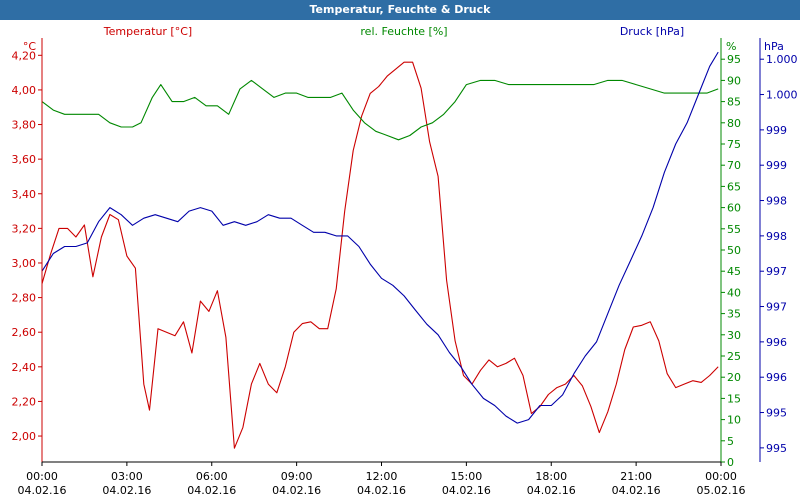  Describe the element at coordinates (734, 377) in the screenshot. I see `humidity-tick-label: 20` at that location.